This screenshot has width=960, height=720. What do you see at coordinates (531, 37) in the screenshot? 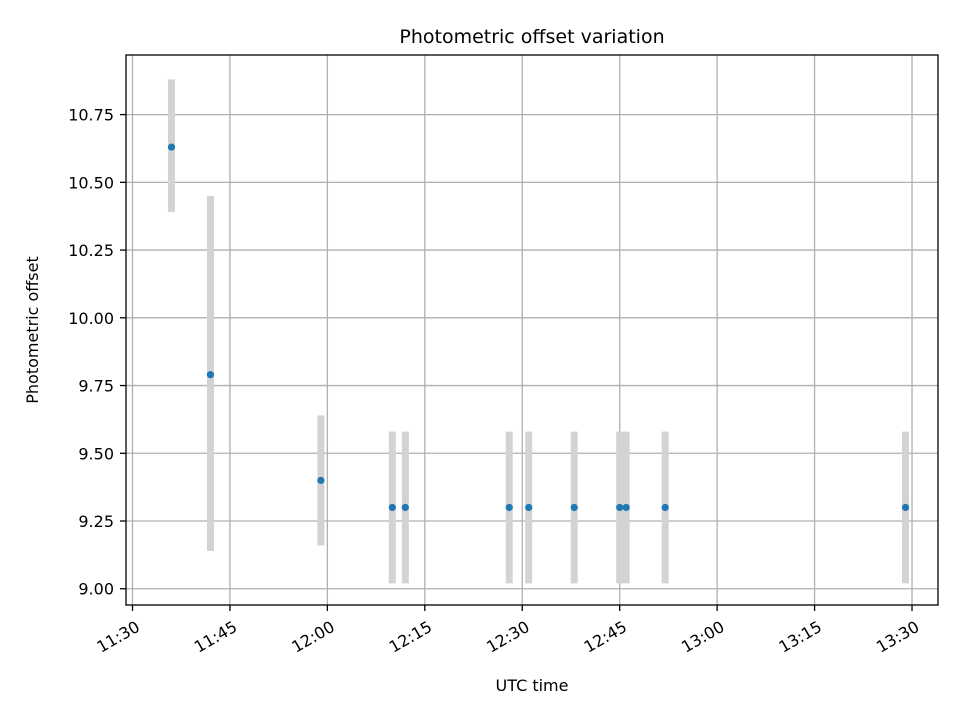
I see `chart-title: Photometric offset variation` at bounding box center [531, 37].